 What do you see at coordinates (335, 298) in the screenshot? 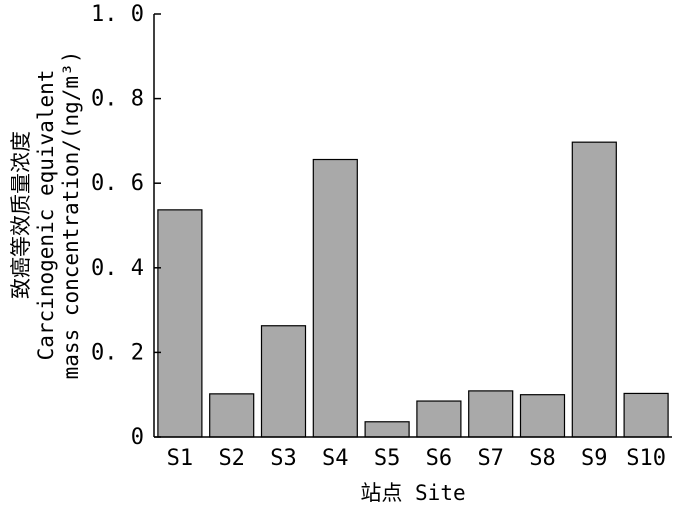
I see `bar-s4` at bounding box center [335, 298].